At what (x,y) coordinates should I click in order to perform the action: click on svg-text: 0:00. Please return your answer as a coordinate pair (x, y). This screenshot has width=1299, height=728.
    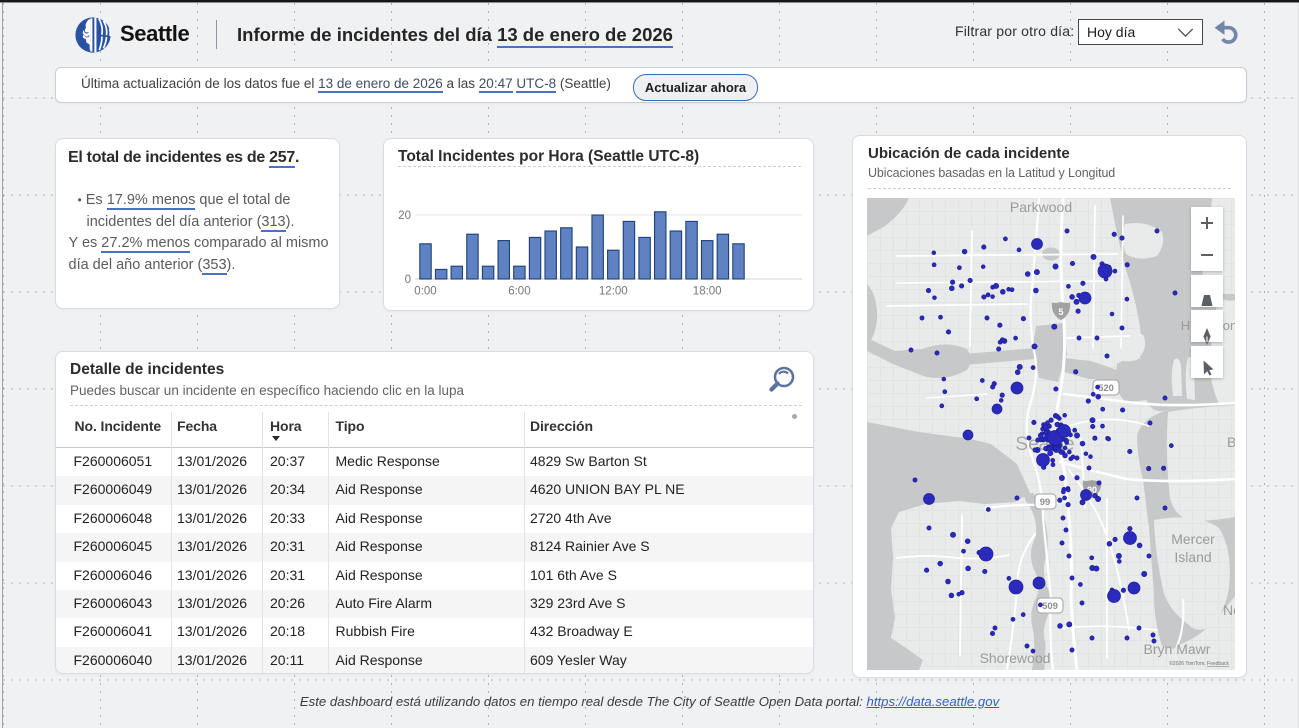
    Looking at the image, I should click on (425, 292).